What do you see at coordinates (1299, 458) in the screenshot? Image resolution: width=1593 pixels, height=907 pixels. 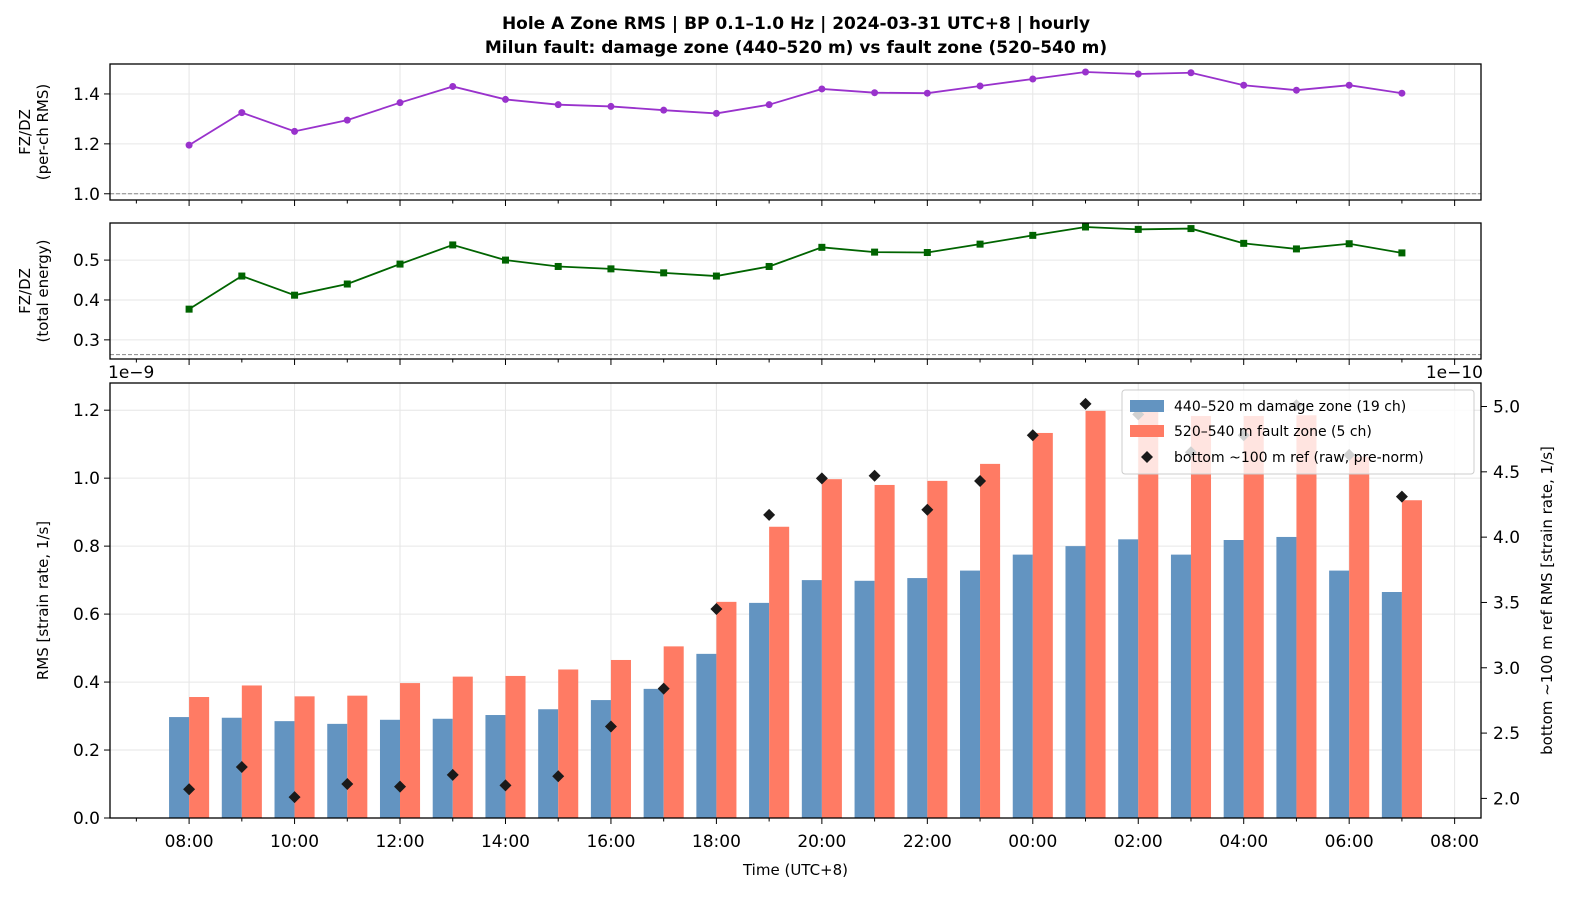 I see `legend-label-reference: bottom ~100 m ref (raw, pre-norm)` at bounding box center [1299, 458].